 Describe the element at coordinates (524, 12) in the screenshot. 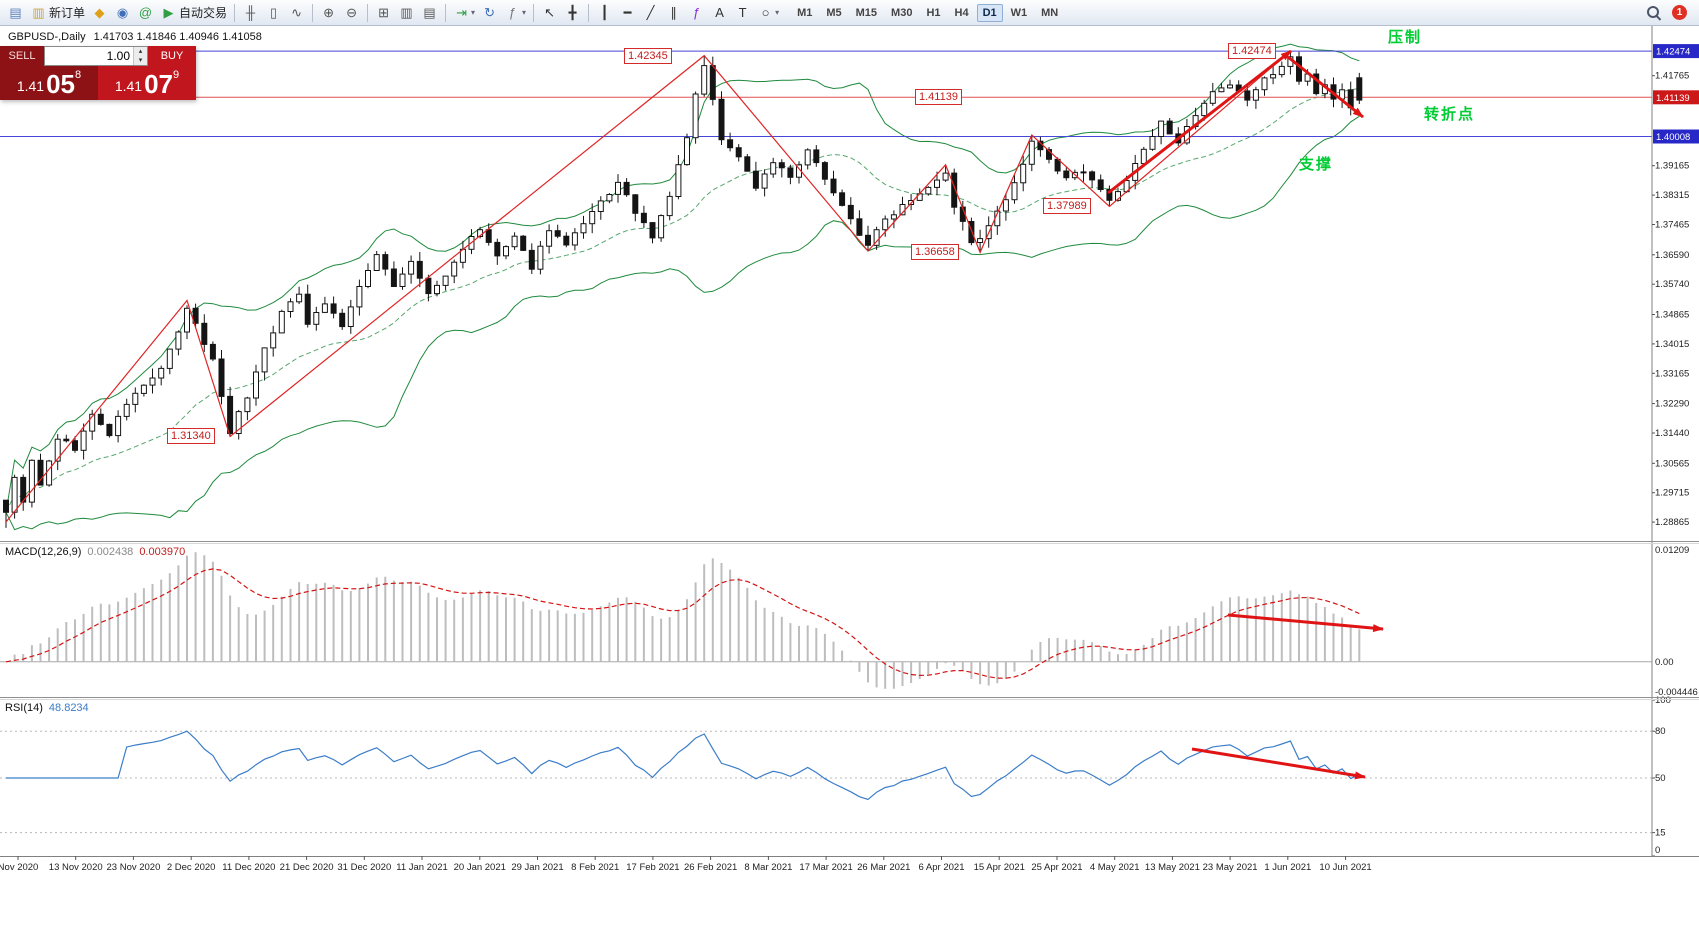

I see `dropdown-caret-icon: ▾` at that location.